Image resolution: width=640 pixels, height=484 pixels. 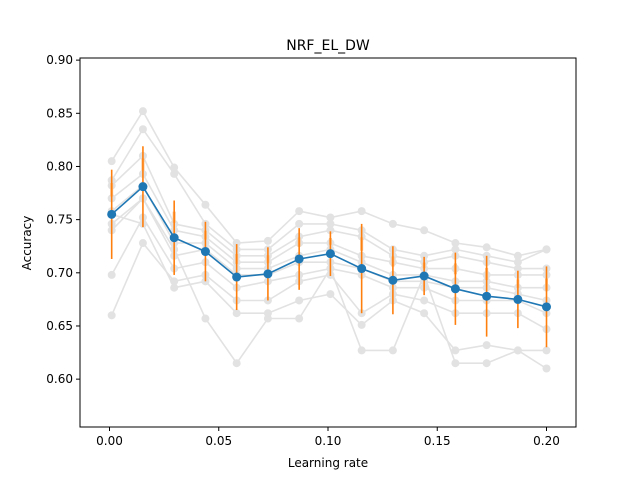 I want to click on y-tick-label: 0.80, so click(x=59, y=166).